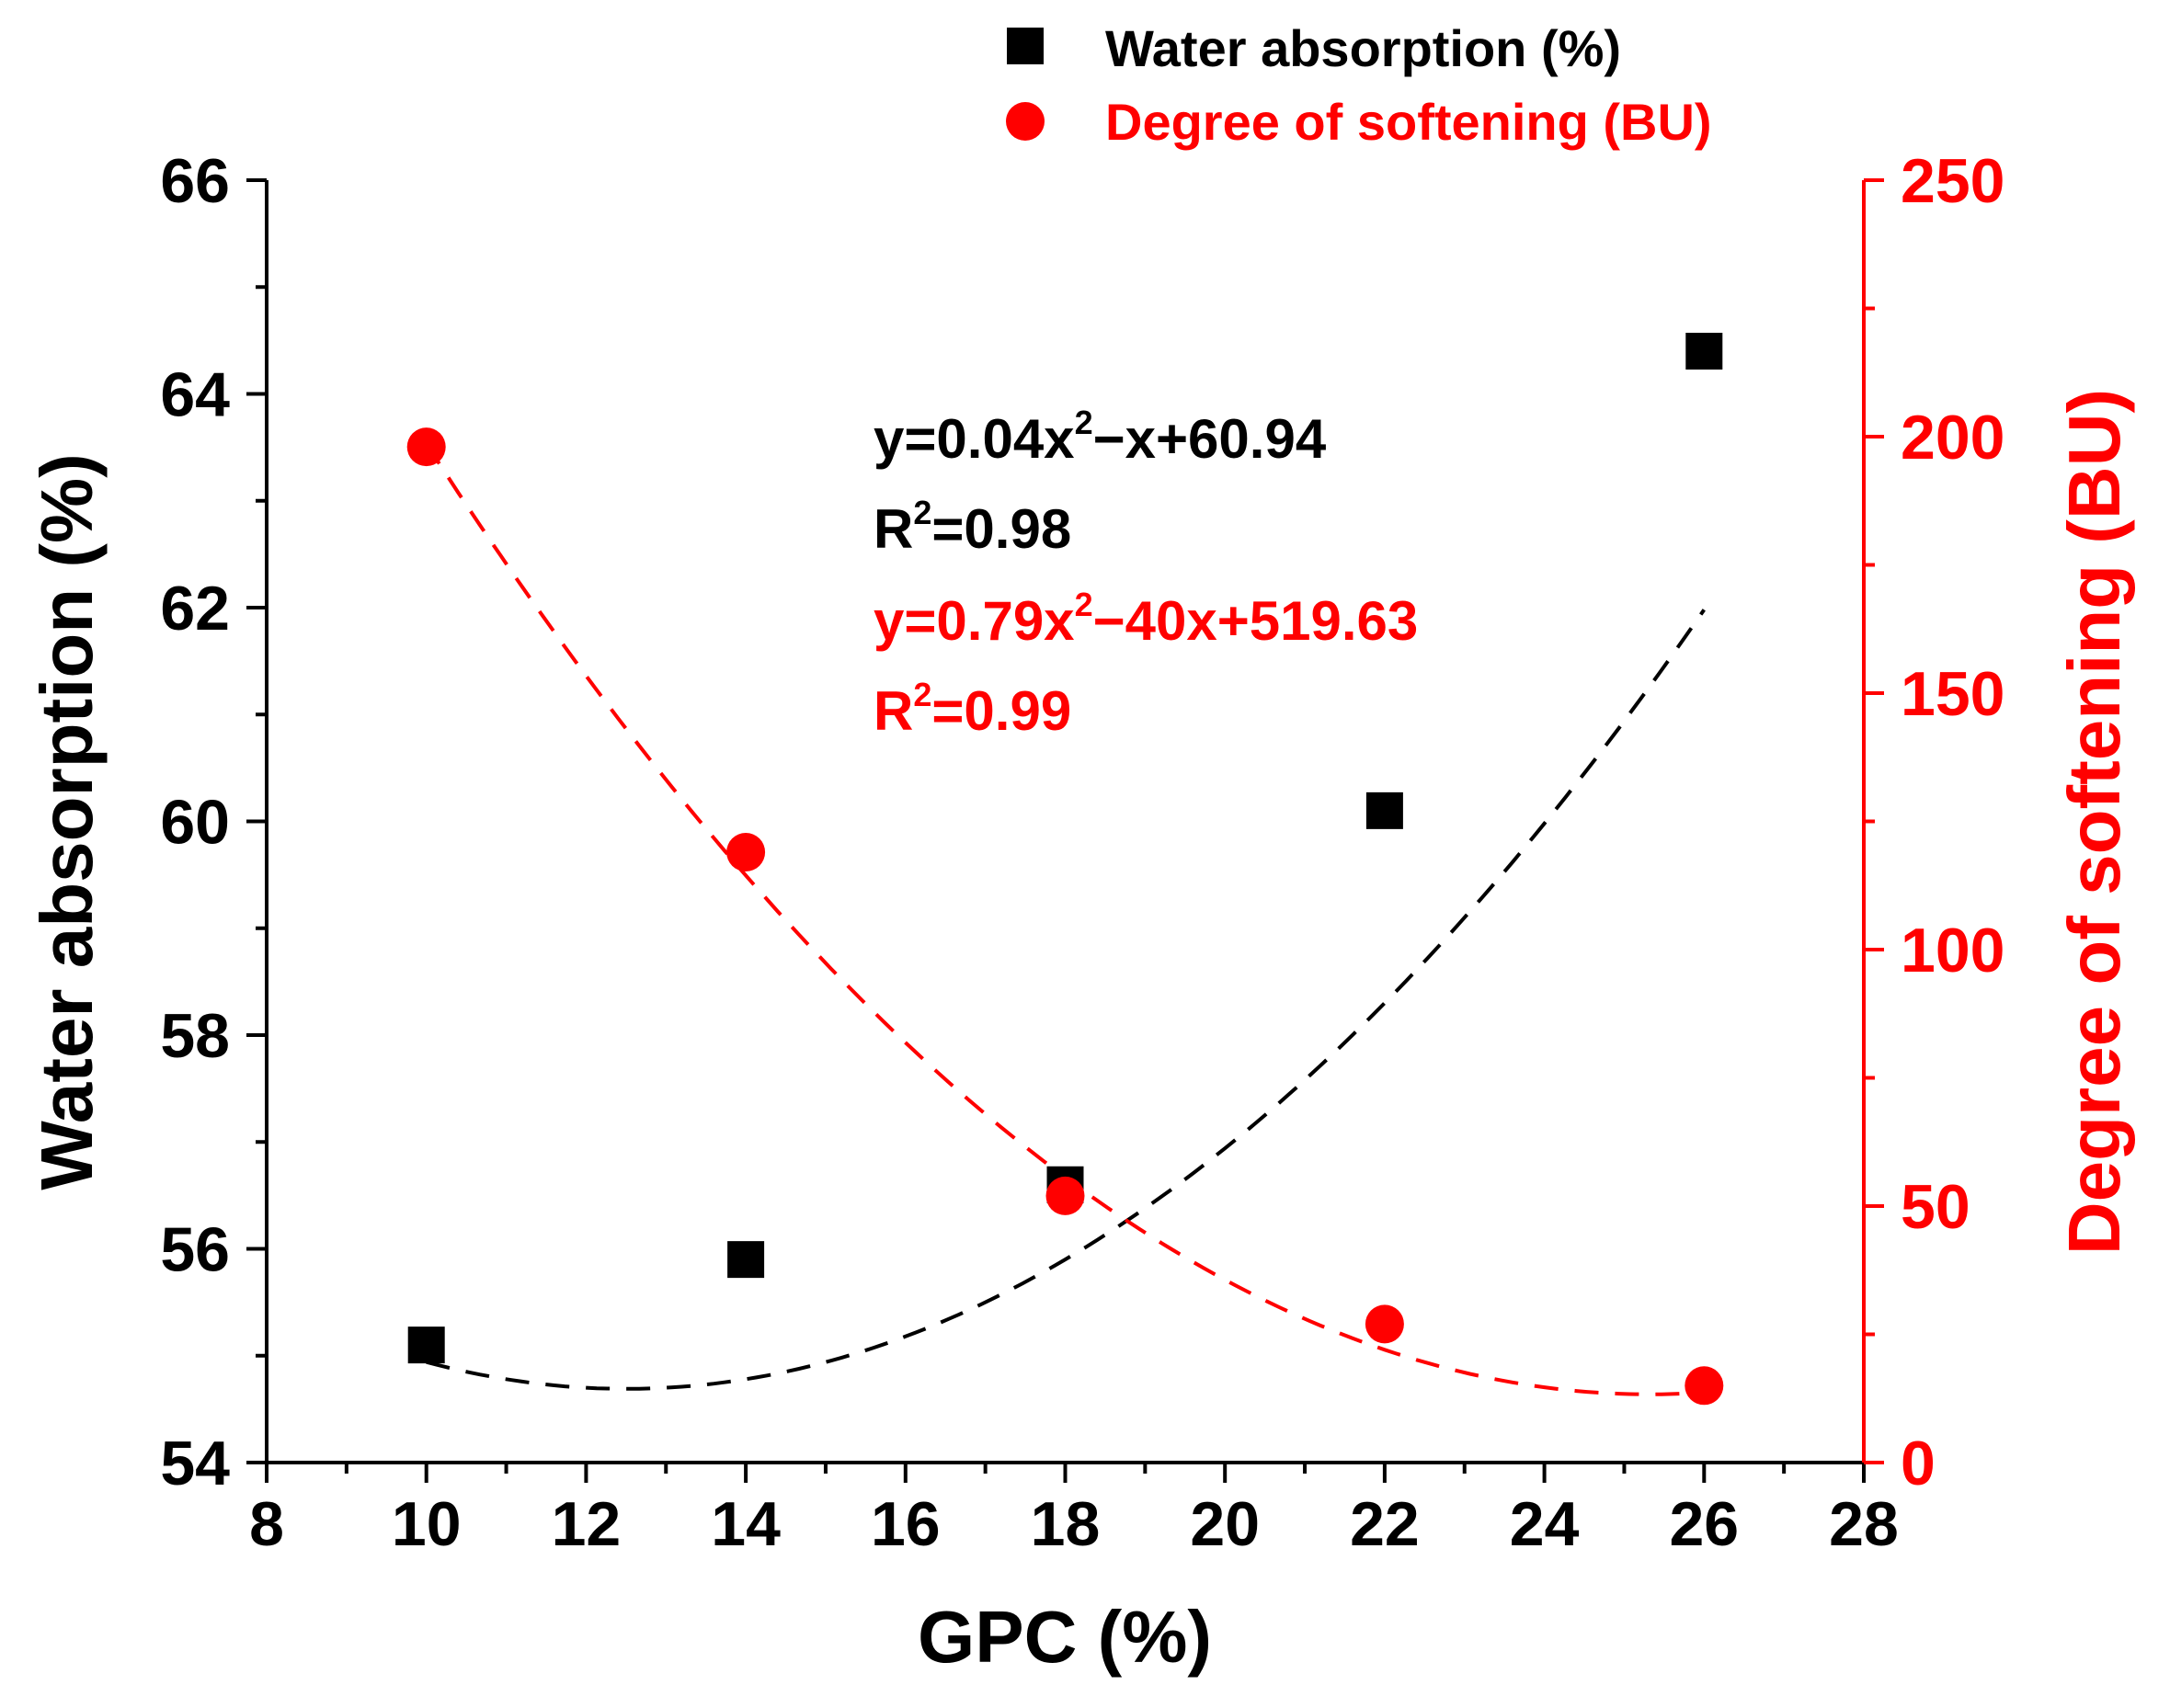 The width and height of the screenshot is (2170, 1708). Describe the element at coordinates (746, 1524) in the screenshot. I see `x-tick-label: 14` at that location.